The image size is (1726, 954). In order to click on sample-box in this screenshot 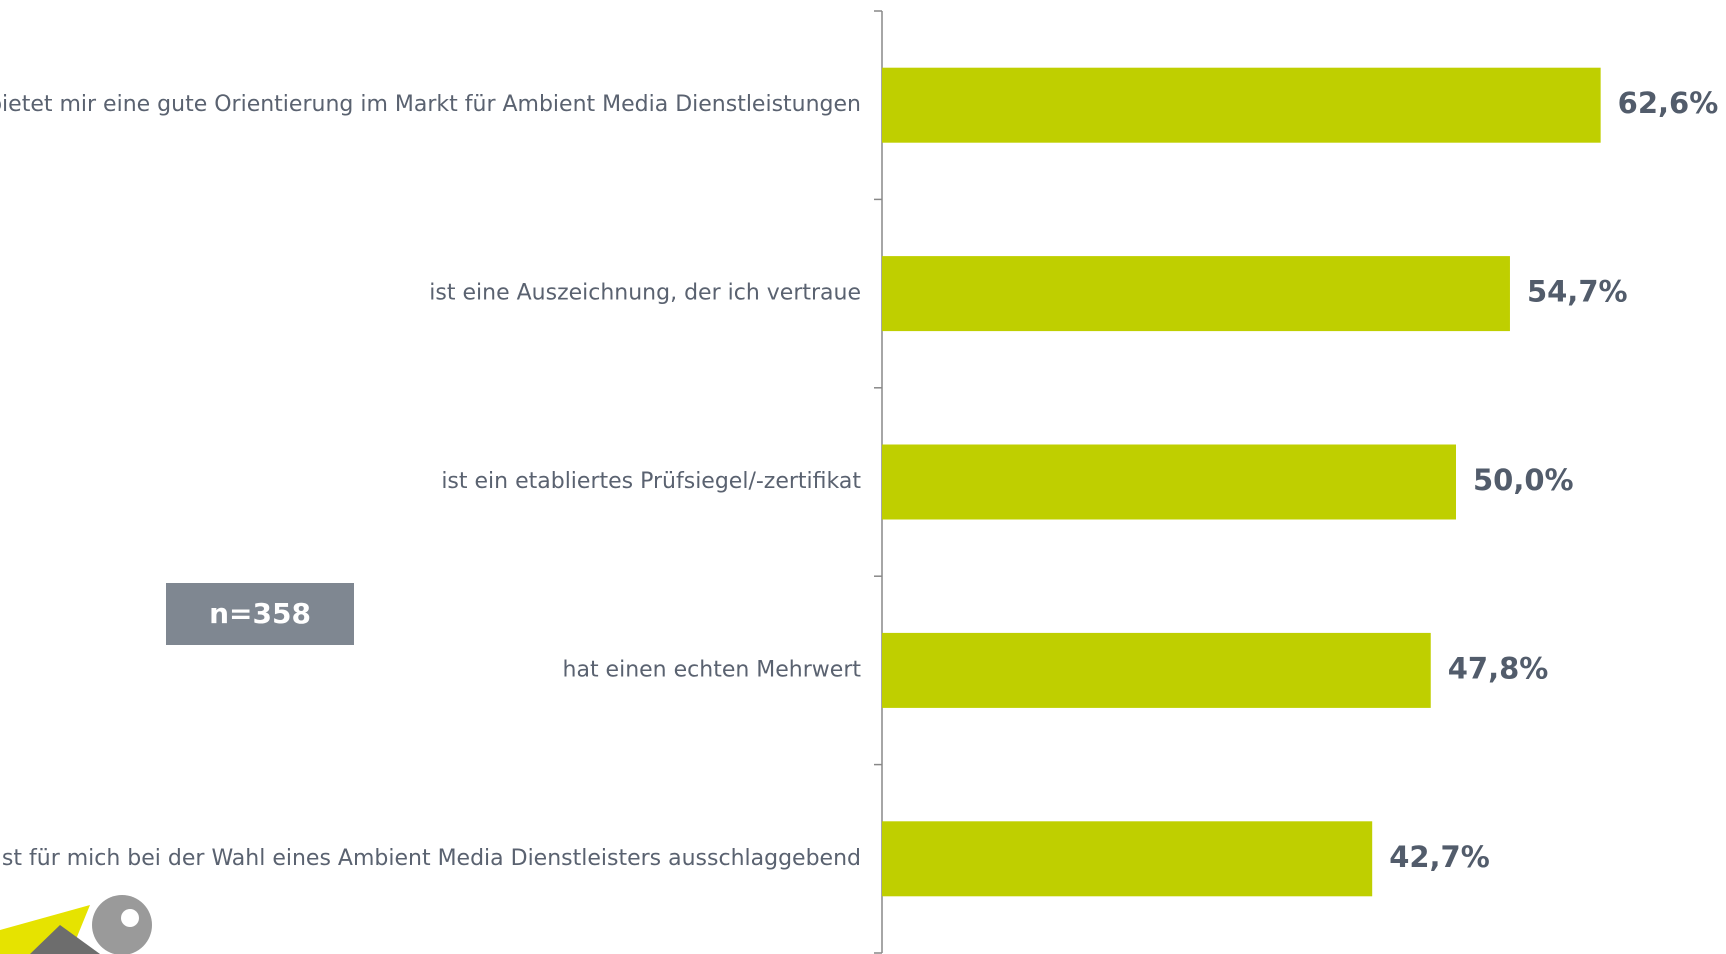, I will do `click(260, 614)`.